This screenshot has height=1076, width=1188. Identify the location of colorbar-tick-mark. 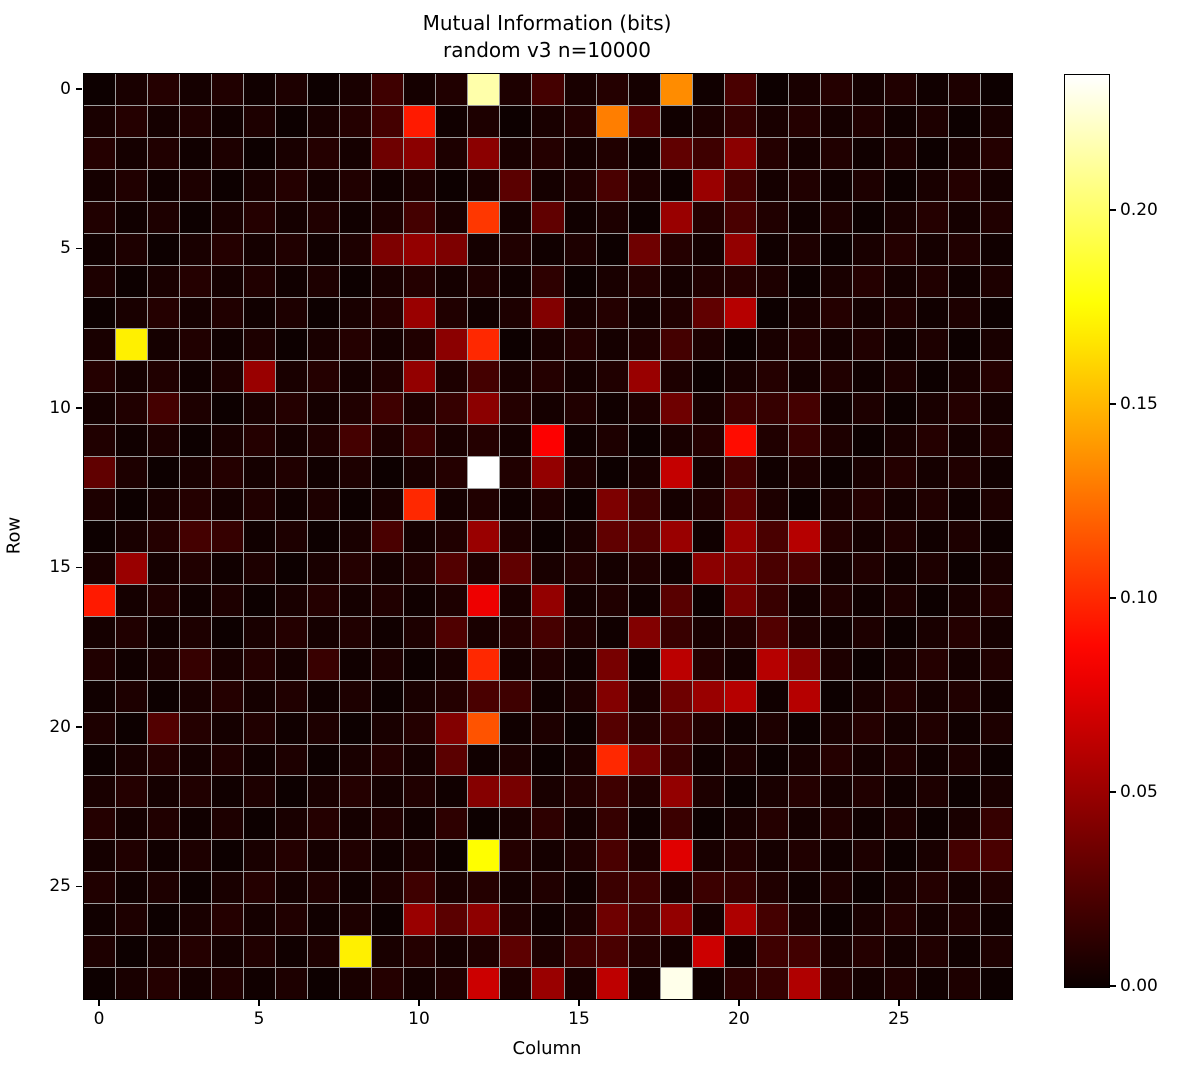
(1112, 404).